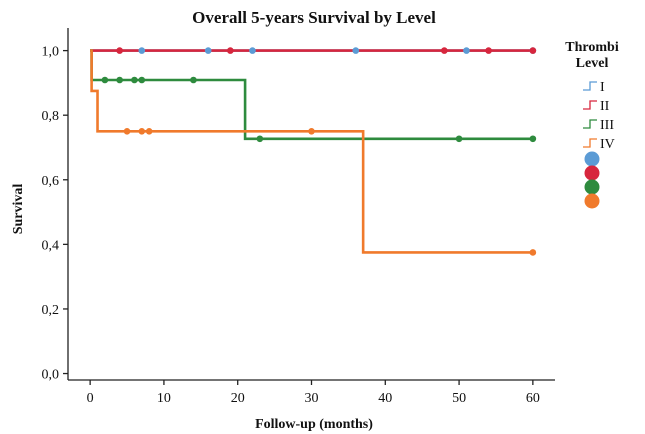 This screenshot has height=434, width=645. I want to click on legend-label-II: II, so click(605, 106).